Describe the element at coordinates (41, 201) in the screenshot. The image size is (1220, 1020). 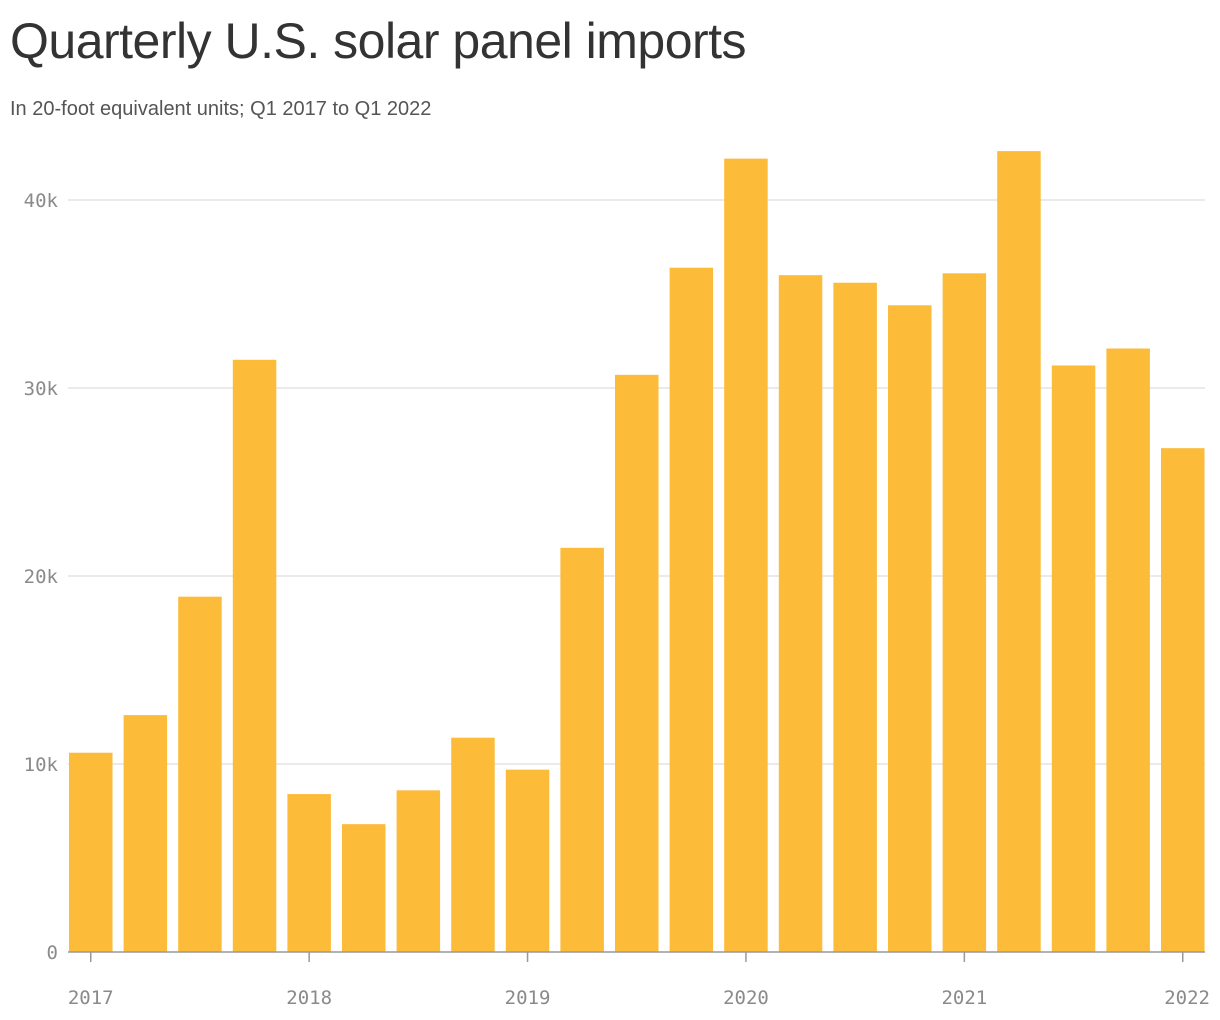
I see `y-tick-label: 40k` at that location.